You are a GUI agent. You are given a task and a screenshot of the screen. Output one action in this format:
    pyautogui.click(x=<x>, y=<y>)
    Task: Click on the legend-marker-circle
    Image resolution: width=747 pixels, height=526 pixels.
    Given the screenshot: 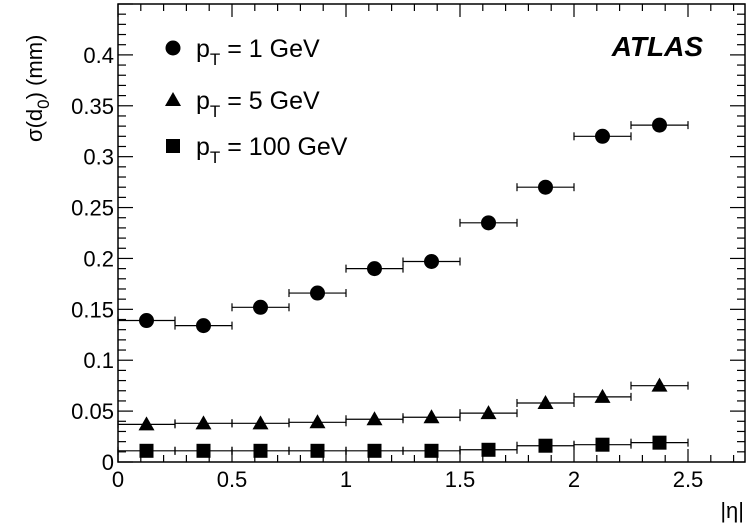 What is the action you would take?
    pyautogui.click(x=173, y=48)
    